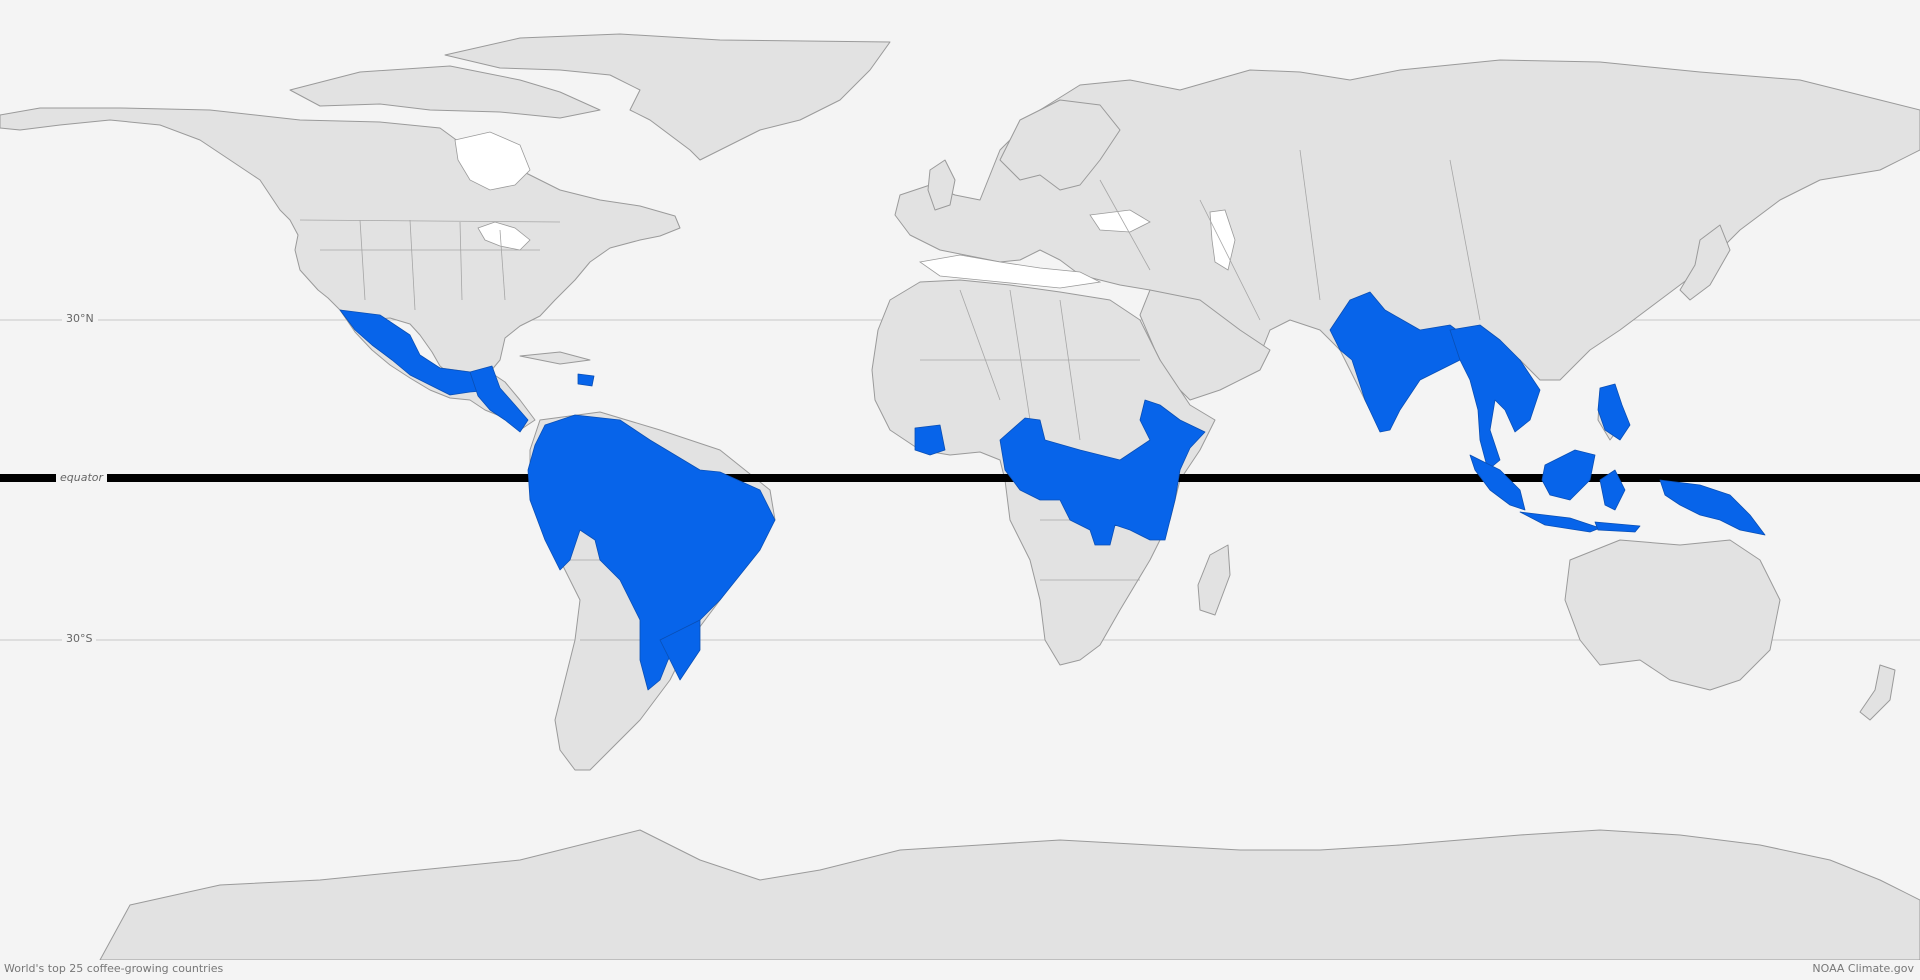  What do you see at coordinates (340, 244) in the screenshot?
I see `land-north-america` at bounding box center [340, 244].